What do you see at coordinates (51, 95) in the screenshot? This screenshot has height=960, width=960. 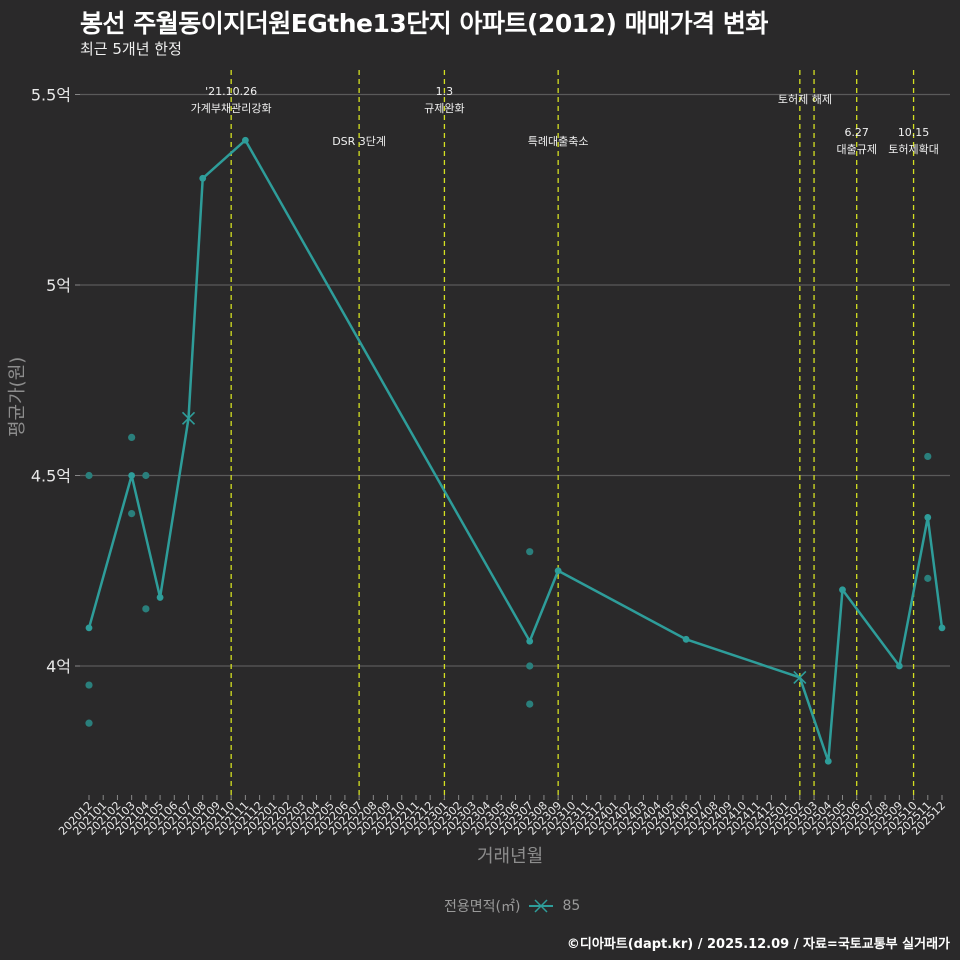 I see `y-tick-label: 5.5억` at bounding box center [51, 95].